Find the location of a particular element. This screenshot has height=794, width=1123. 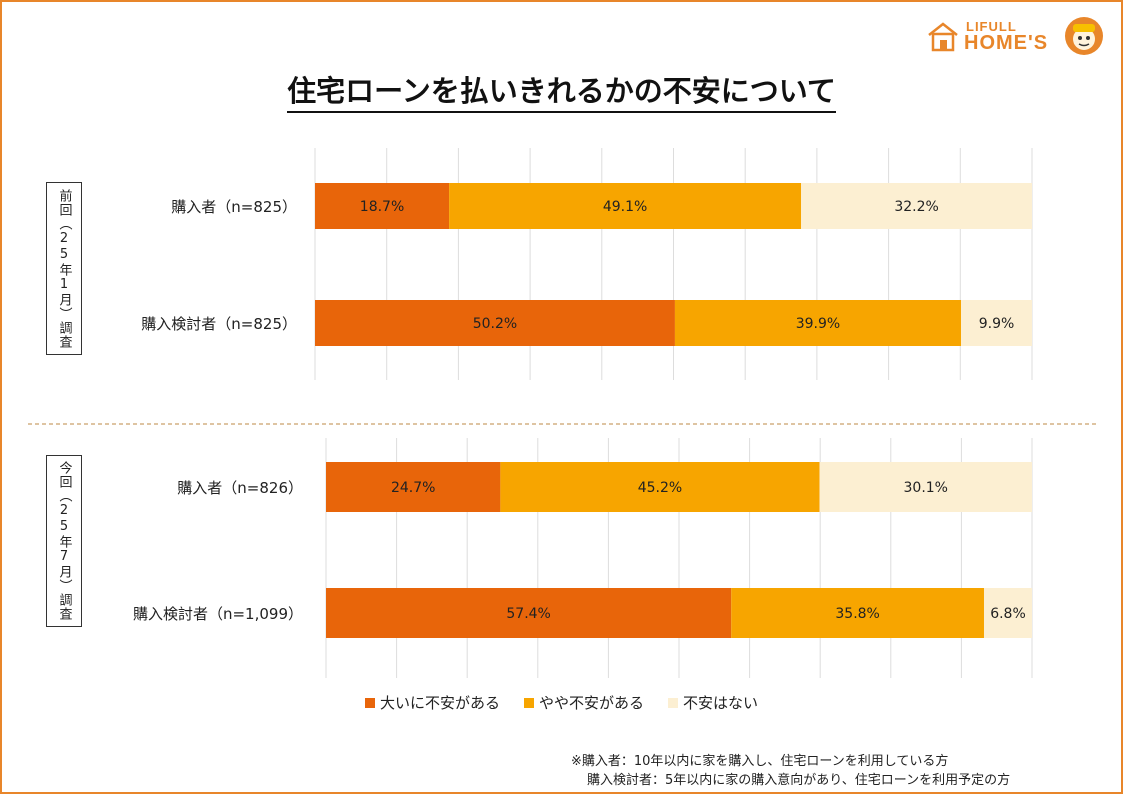

group-label: 今回（25年7月）調査 is located at coordinates (64, 541).